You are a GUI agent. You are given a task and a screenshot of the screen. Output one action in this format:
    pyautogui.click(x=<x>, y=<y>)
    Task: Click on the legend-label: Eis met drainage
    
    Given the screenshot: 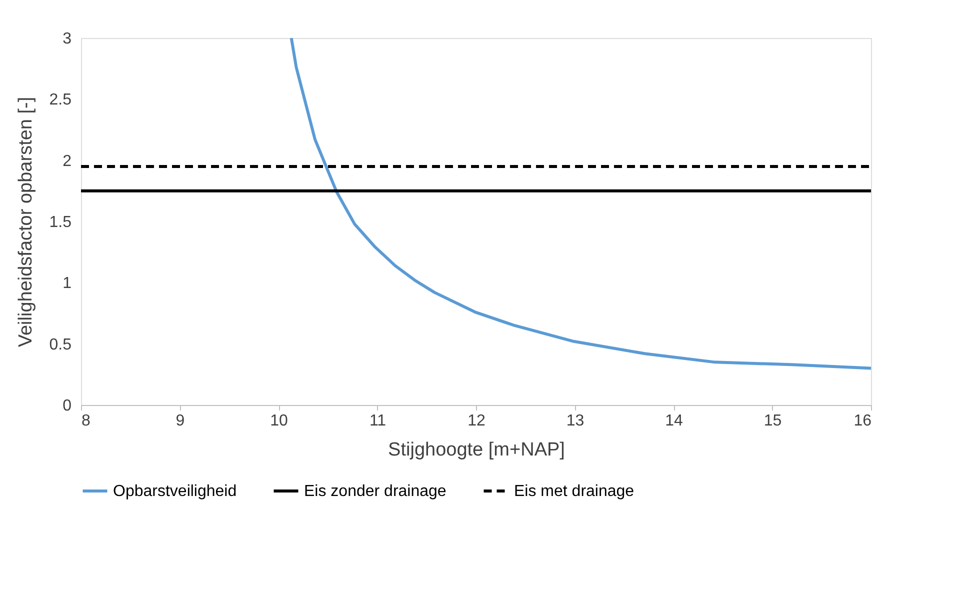 What is the action you would take?
    pyautogui.click(x=574, y=491)
    